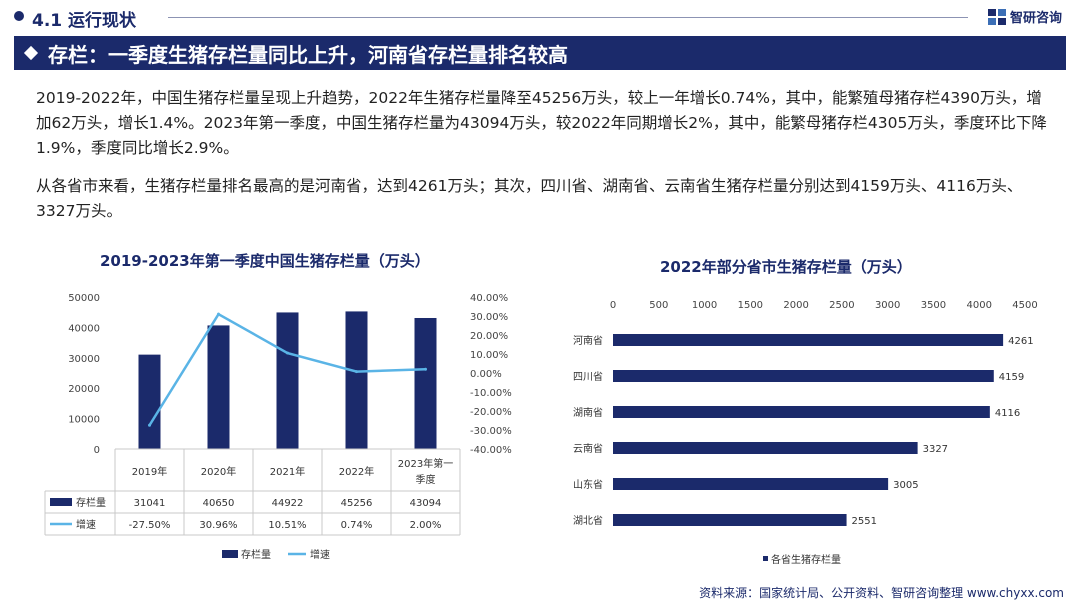 The height and width of the screenshot is (608, 1080). I want to click on x-tick-label: 3500, so click(933, 305).